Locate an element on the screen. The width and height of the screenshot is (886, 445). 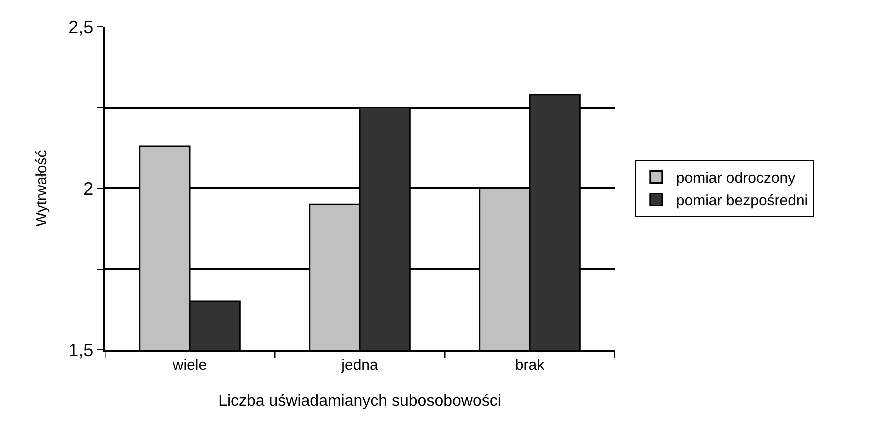
y-tick-label: 1,5 is located at coordinates (81, 350).